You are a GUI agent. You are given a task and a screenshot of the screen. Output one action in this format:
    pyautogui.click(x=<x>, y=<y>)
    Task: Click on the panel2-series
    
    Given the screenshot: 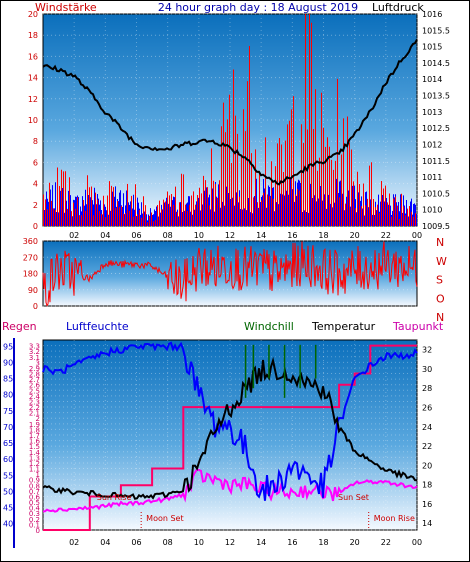 What is the action you would take?
    pyautogui.click(x=230, y=274)
    